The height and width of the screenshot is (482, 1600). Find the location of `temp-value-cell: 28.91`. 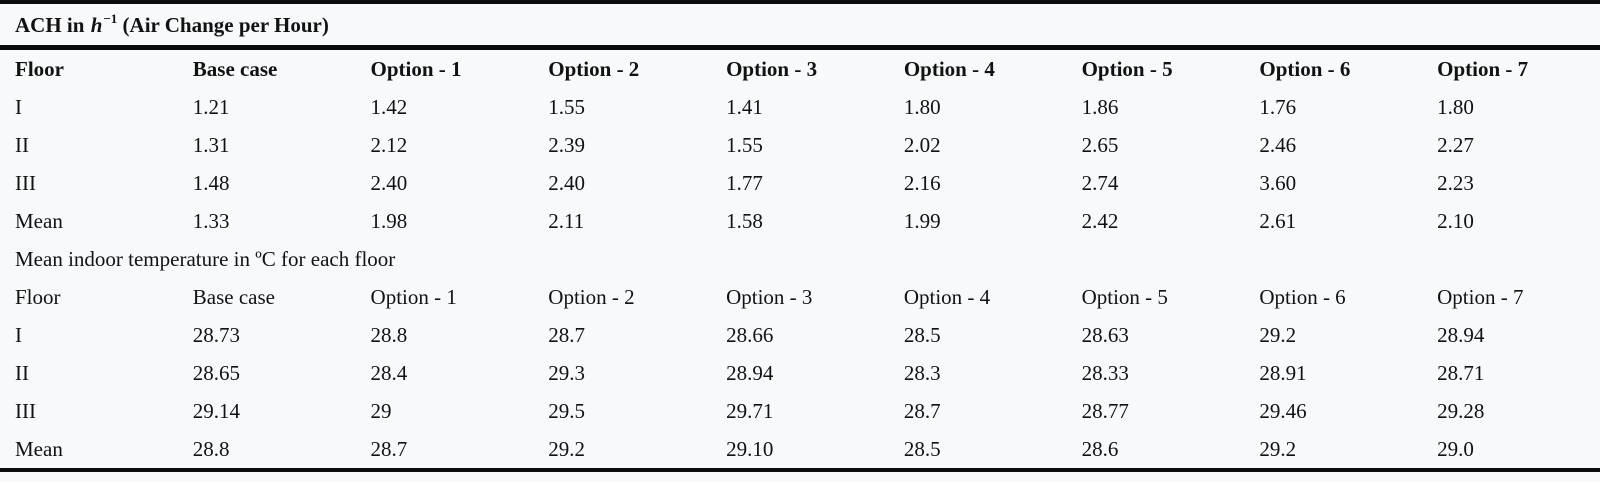

temp-value-cell: 28.91 is located at coordinates (1283, 372).